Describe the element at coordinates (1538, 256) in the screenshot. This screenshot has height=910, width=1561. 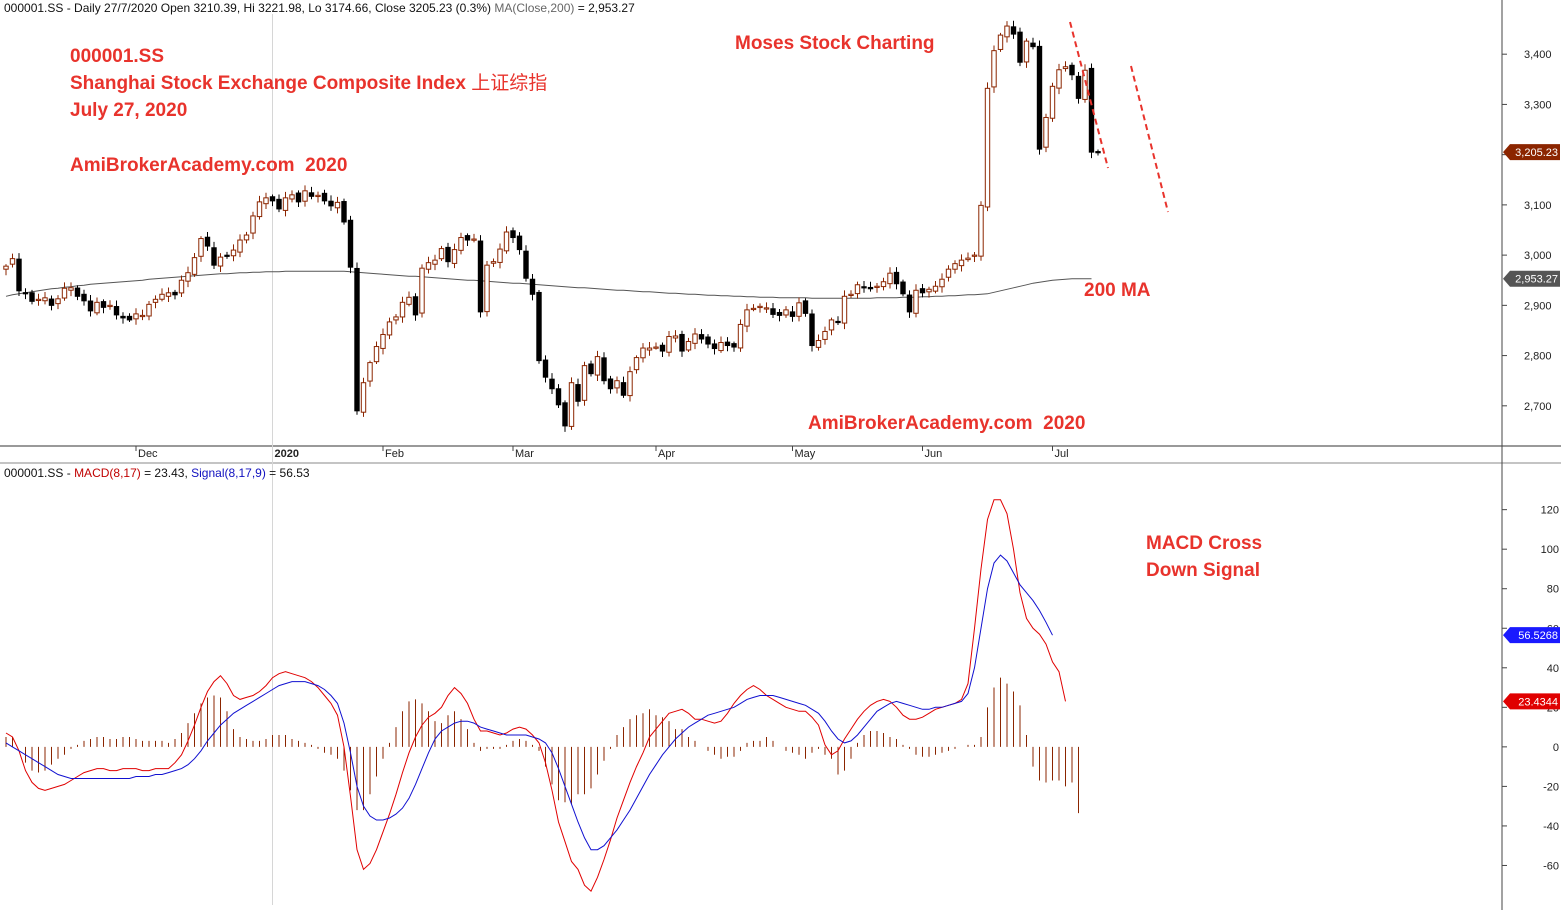
I see `price-y-tick-label: 3,000` at that location.